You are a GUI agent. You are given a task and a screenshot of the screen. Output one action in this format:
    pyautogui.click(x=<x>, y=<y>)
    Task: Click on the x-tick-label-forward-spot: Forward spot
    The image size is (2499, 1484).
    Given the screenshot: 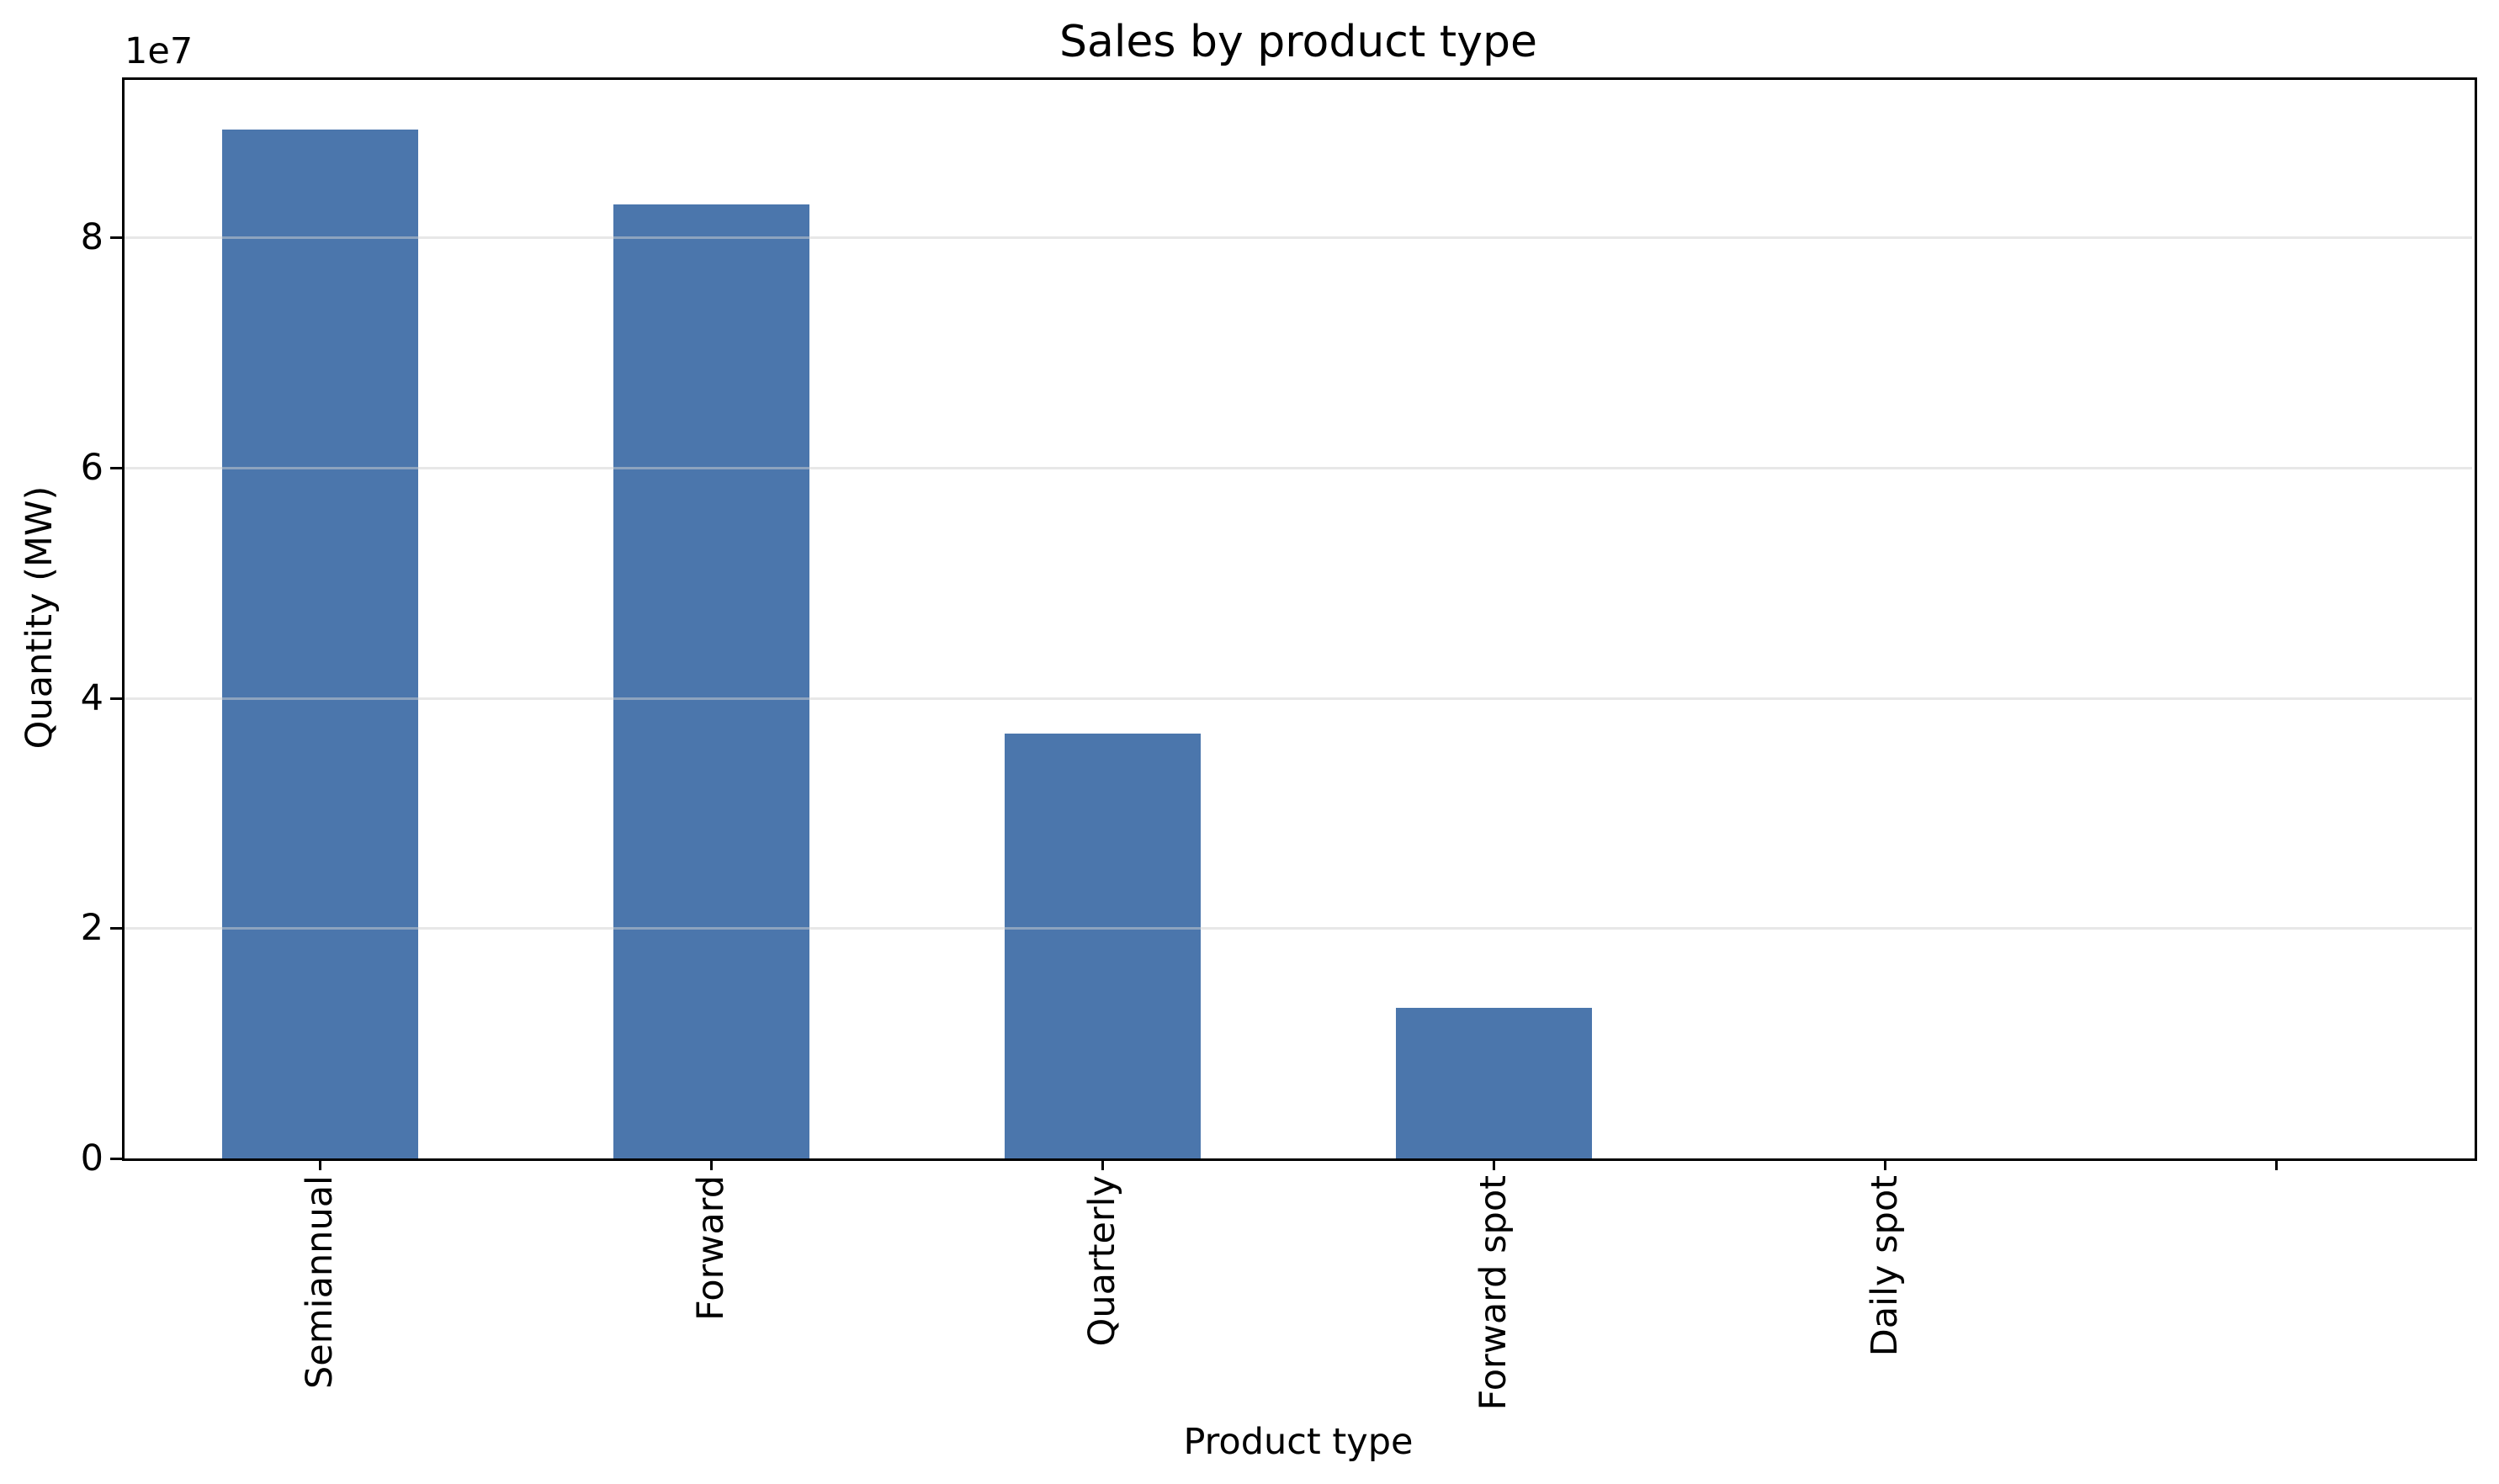 What is the action you would take?
    pyautogui.click(x=1493, y=1293)
    